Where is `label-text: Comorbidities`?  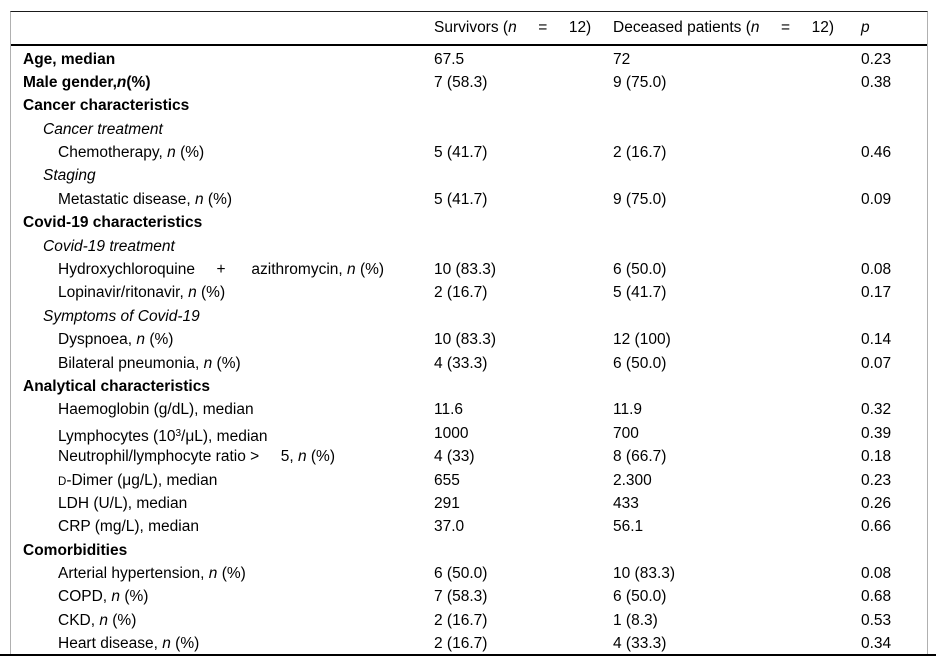 label-text: Comorbidities is located at coordinates (75, 550).